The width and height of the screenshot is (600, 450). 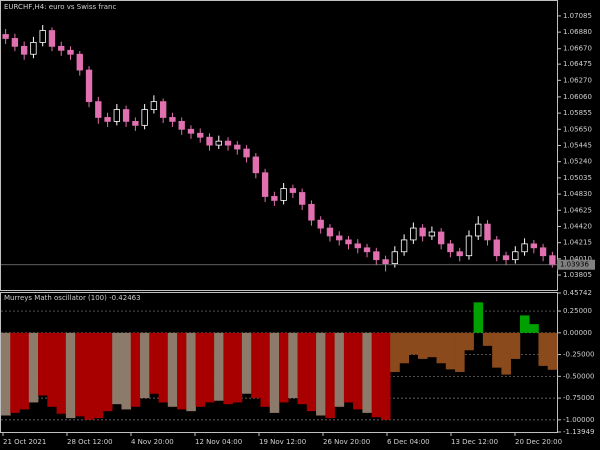 What do you see at coordinates (577, 113) in the screenshot?
I see `y-tick-label: 1.05855` at bounding box center [577, 113].